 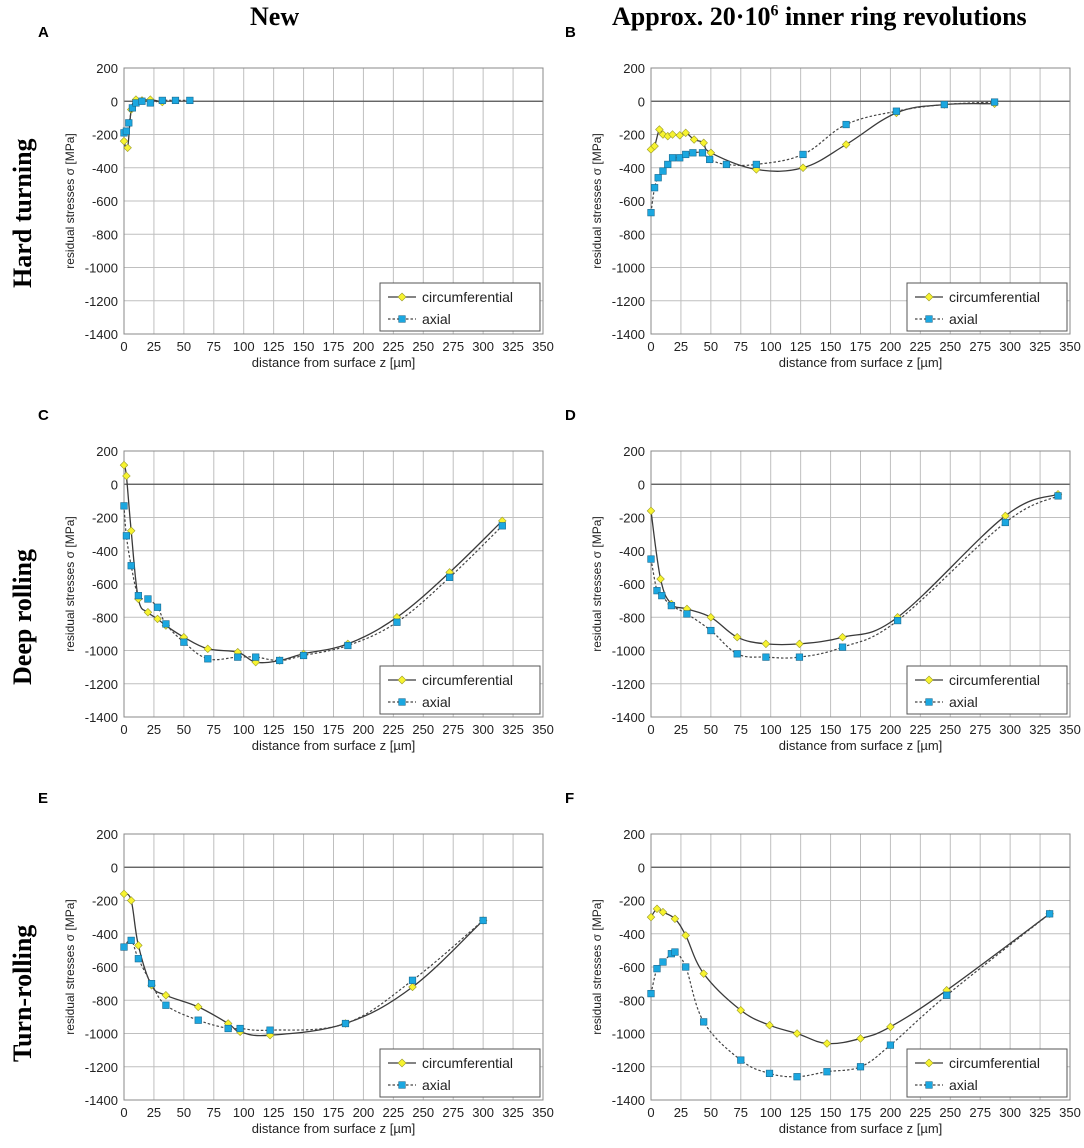 I want to click on x-tick-label: 250, so click(x=950, y=1112).